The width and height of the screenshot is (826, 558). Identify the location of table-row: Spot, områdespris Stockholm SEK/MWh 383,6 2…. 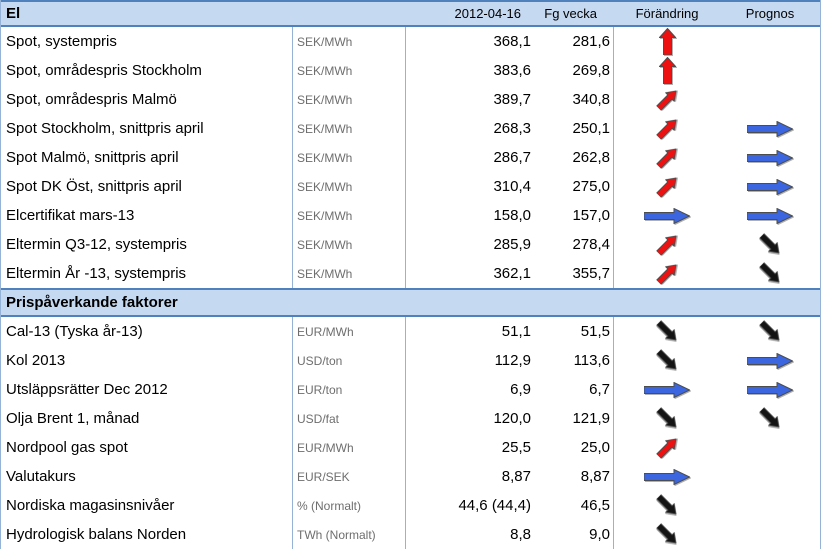
(410, 70).